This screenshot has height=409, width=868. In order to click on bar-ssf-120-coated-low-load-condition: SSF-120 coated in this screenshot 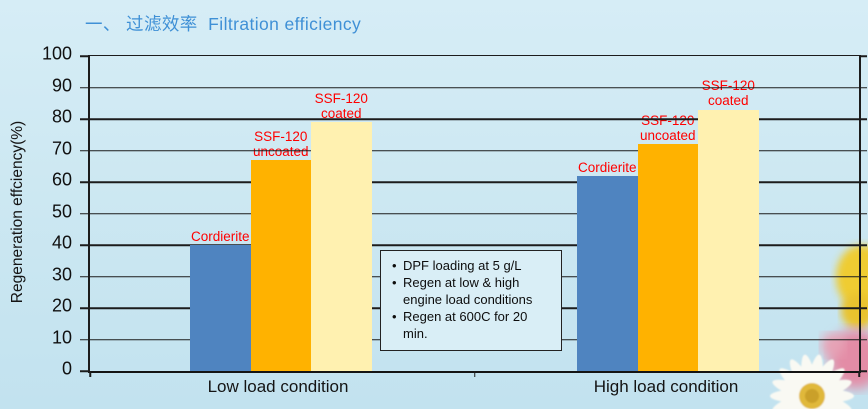, I will do `click(341, 231)`.